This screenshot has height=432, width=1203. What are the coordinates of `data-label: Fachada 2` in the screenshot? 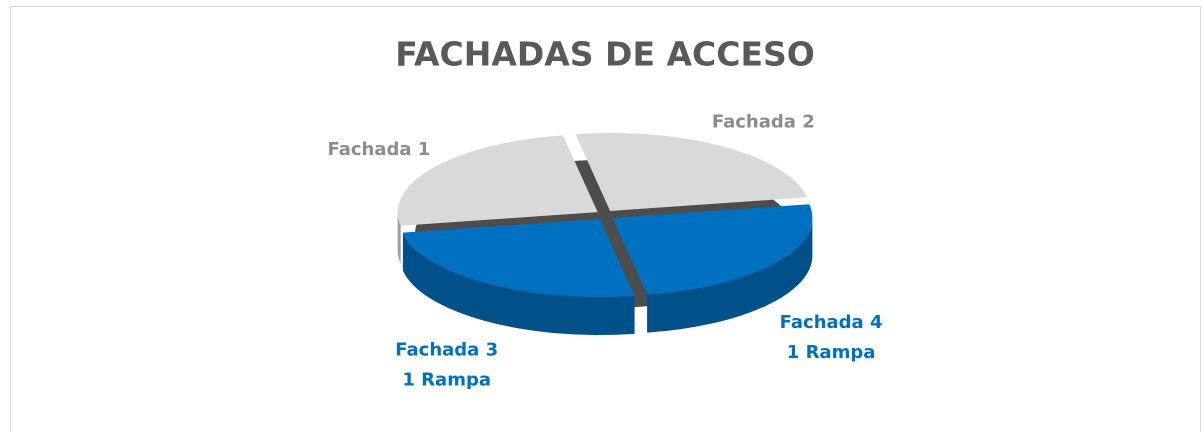 It's located at (763, 121).